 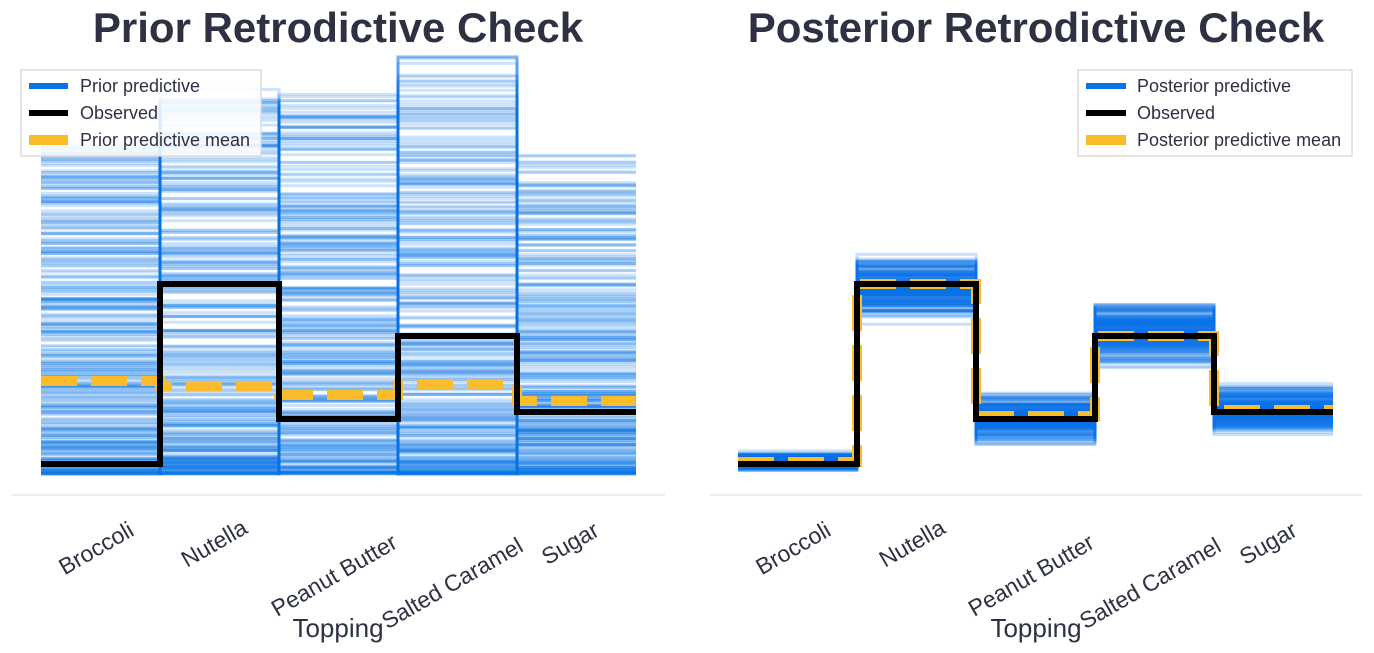 I want to click on posterior-chart-title: Posterior Retrodictive Check, so click(x=1036, y=27).